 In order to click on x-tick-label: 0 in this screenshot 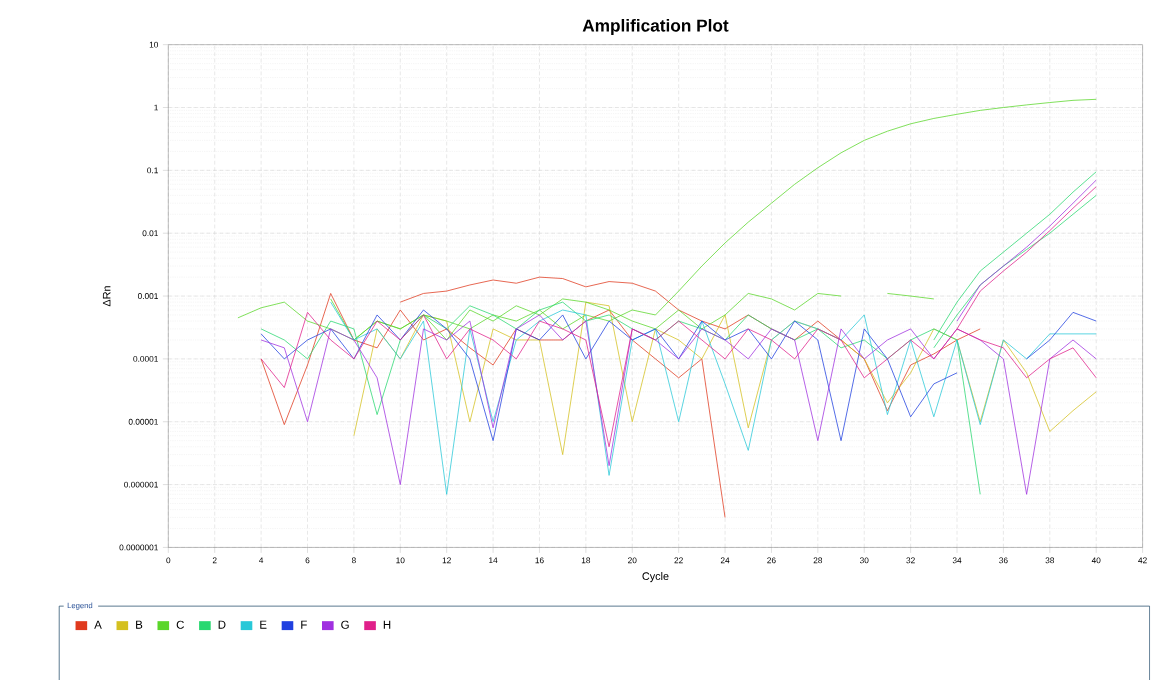, I will do `click(168, 560)`.